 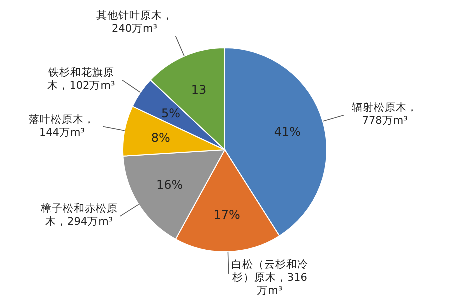 I want to click on data-label: 5%, so click(x=171, y=113).